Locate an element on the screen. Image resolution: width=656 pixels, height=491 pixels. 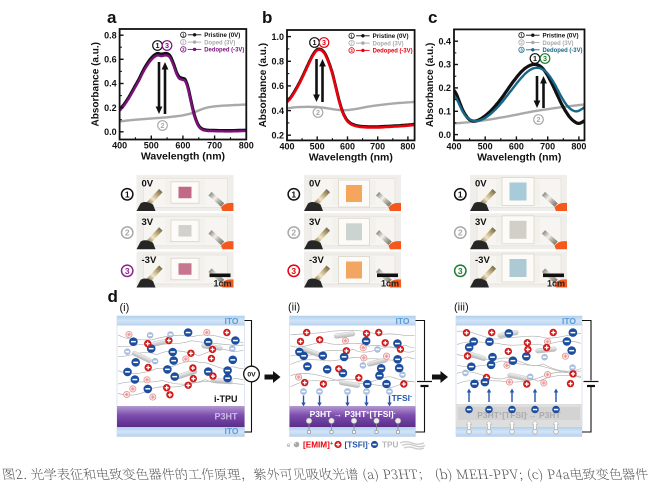
svg-text: 0.3 is located at coordinates (444, 65).